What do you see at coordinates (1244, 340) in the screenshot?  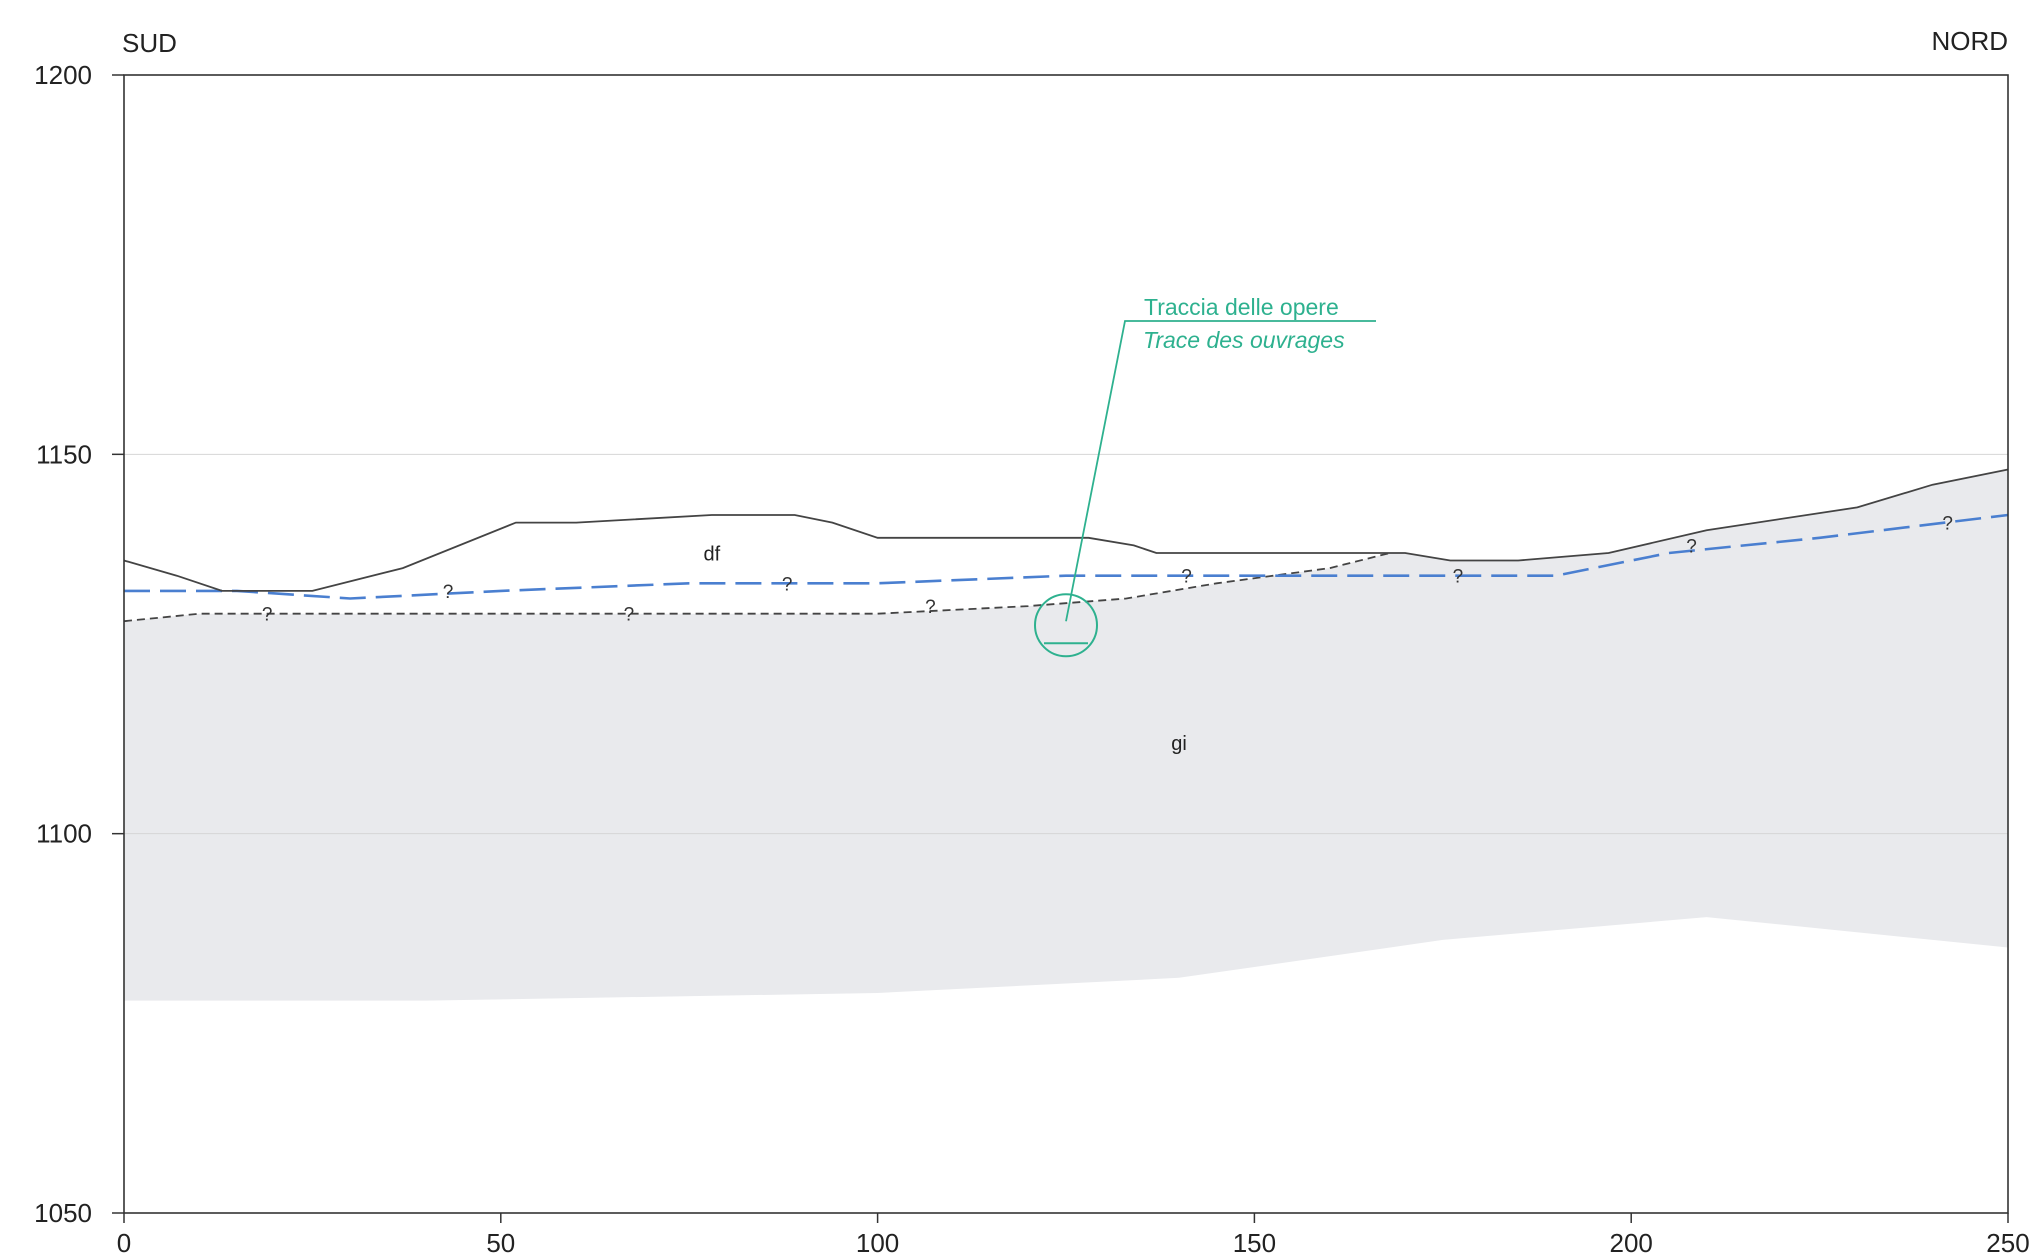 I see `works-trace-label-fr: Trace des ouvrages` at bounding box center [1244, 340].